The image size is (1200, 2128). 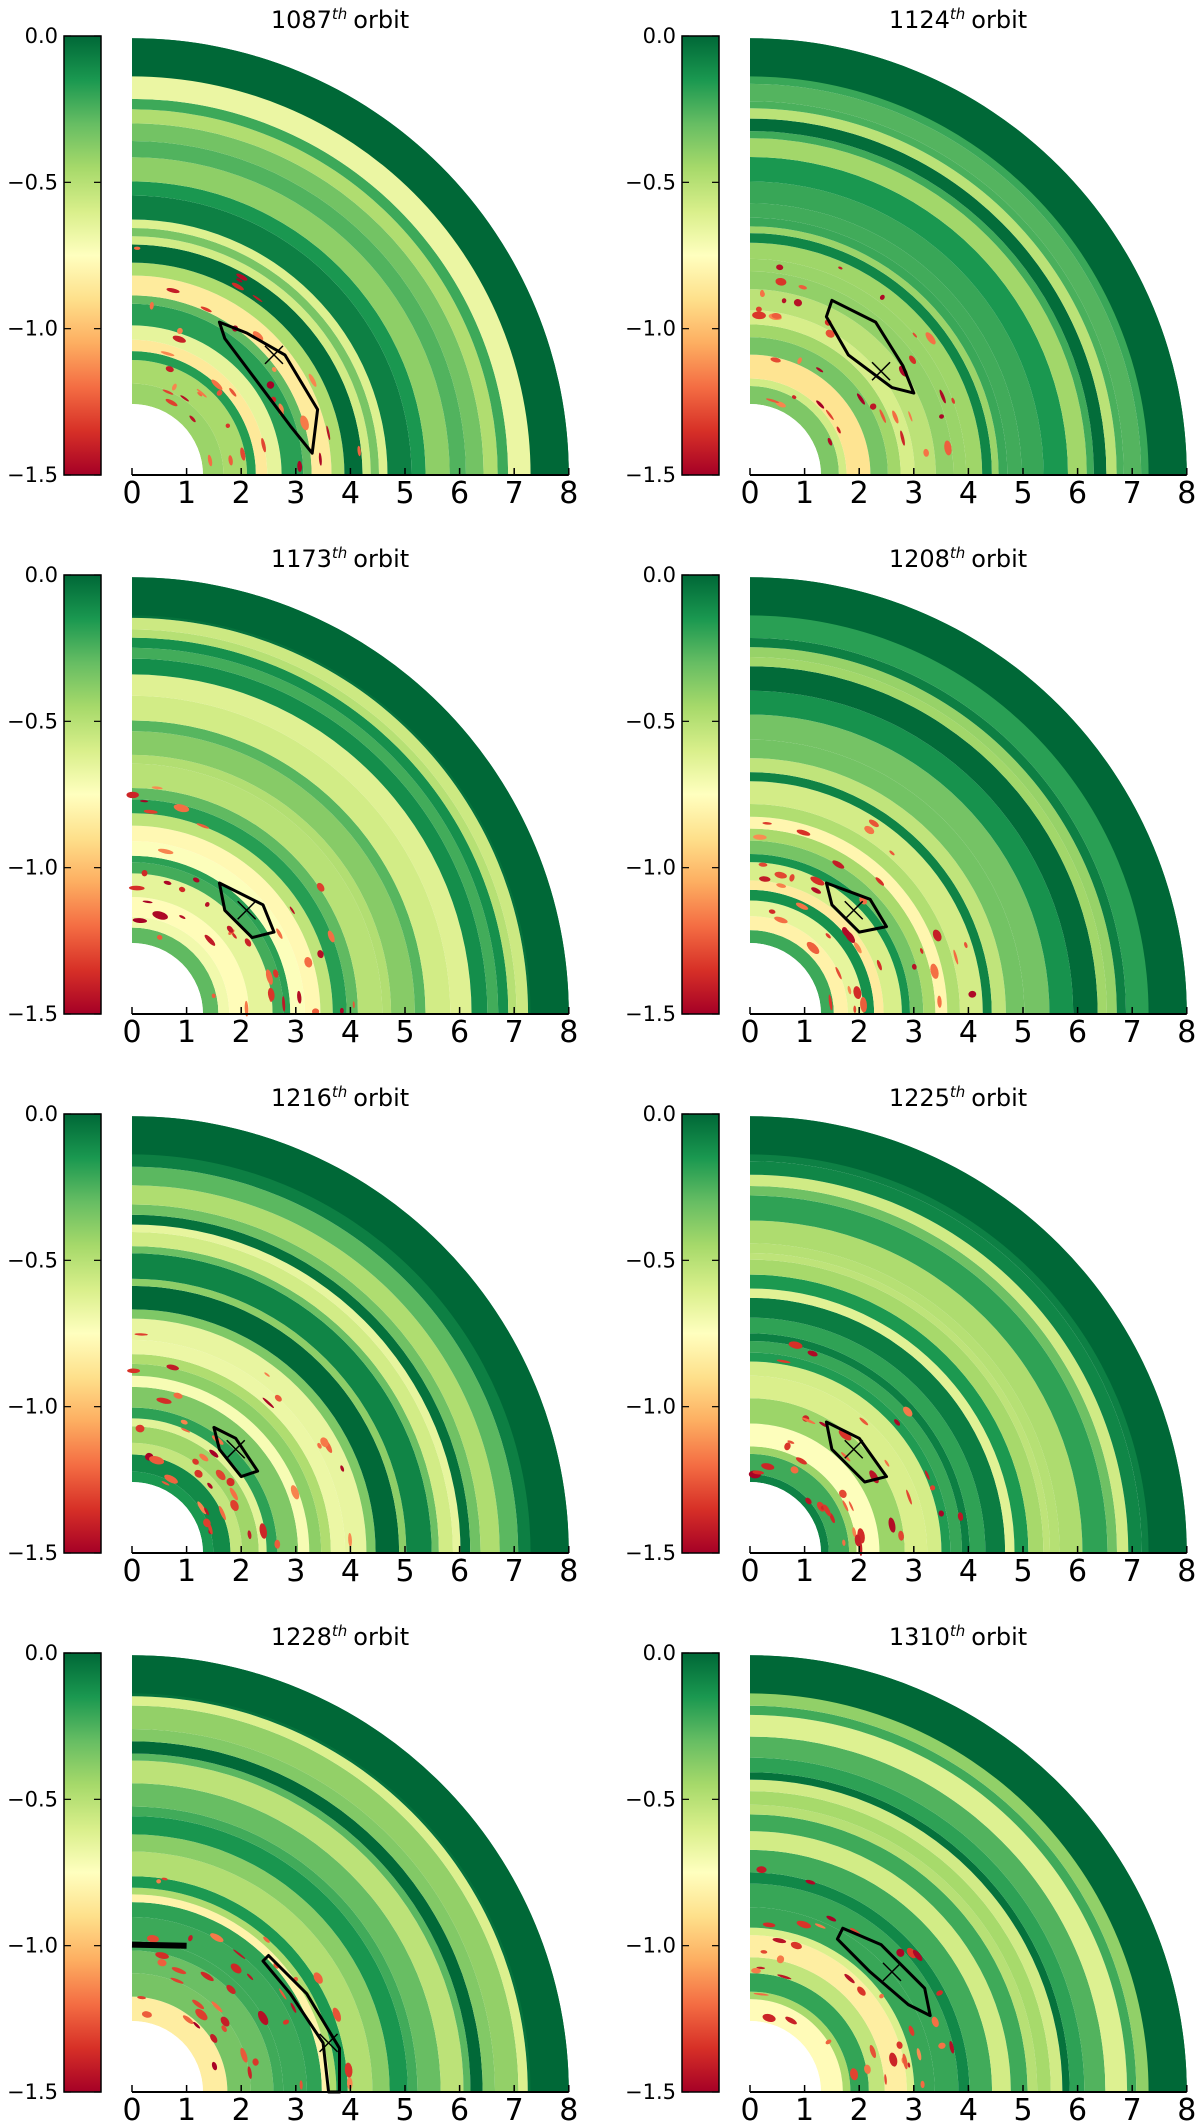 I want to click on x-tick-label: 2, so click(x=859, y=2110).